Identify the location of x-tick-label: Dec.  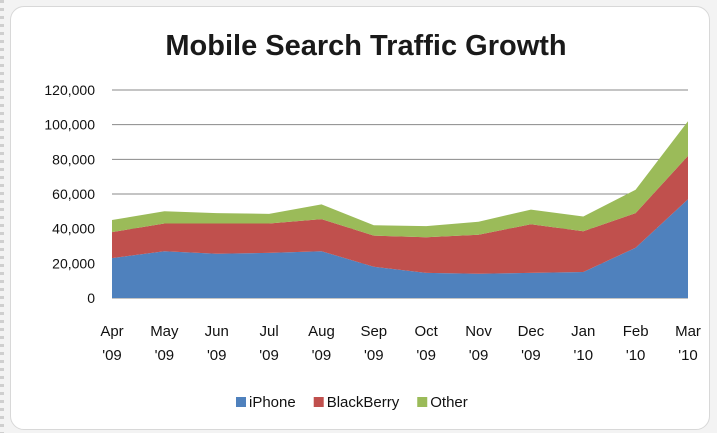
(531, 331).